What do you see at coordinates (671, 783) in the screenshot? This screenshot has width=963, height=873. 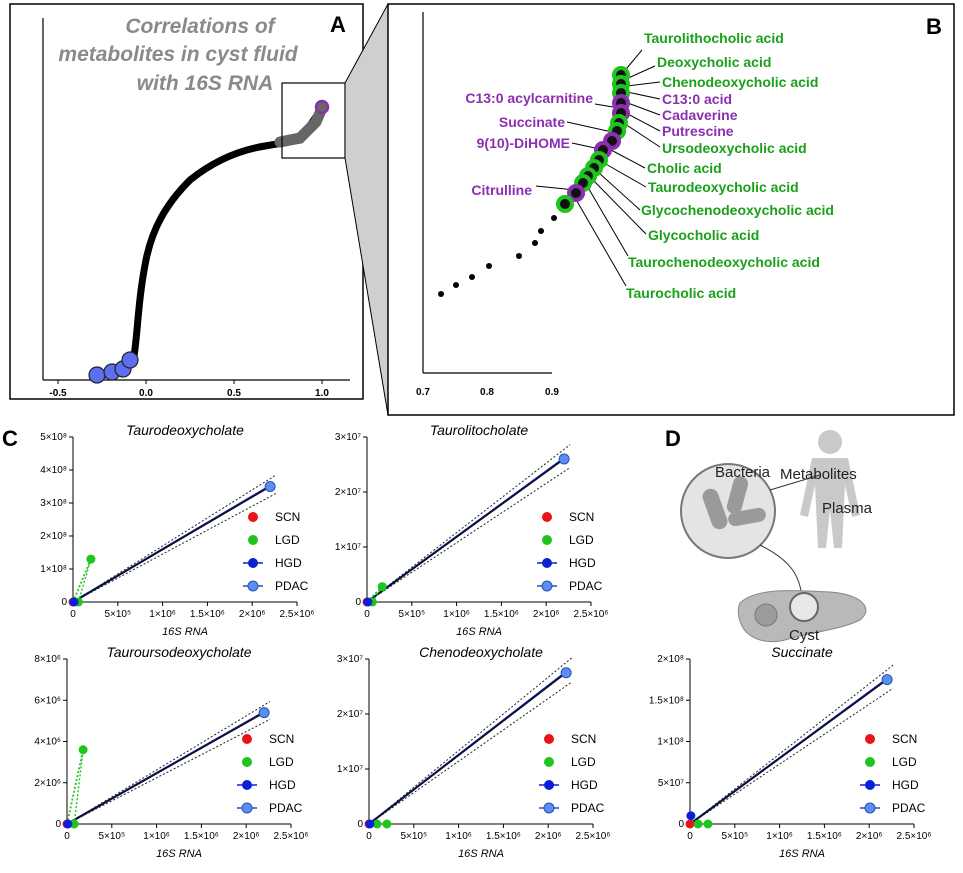 I see `y-tick-label: 5×10⁷` at bounding box center [671, 783].